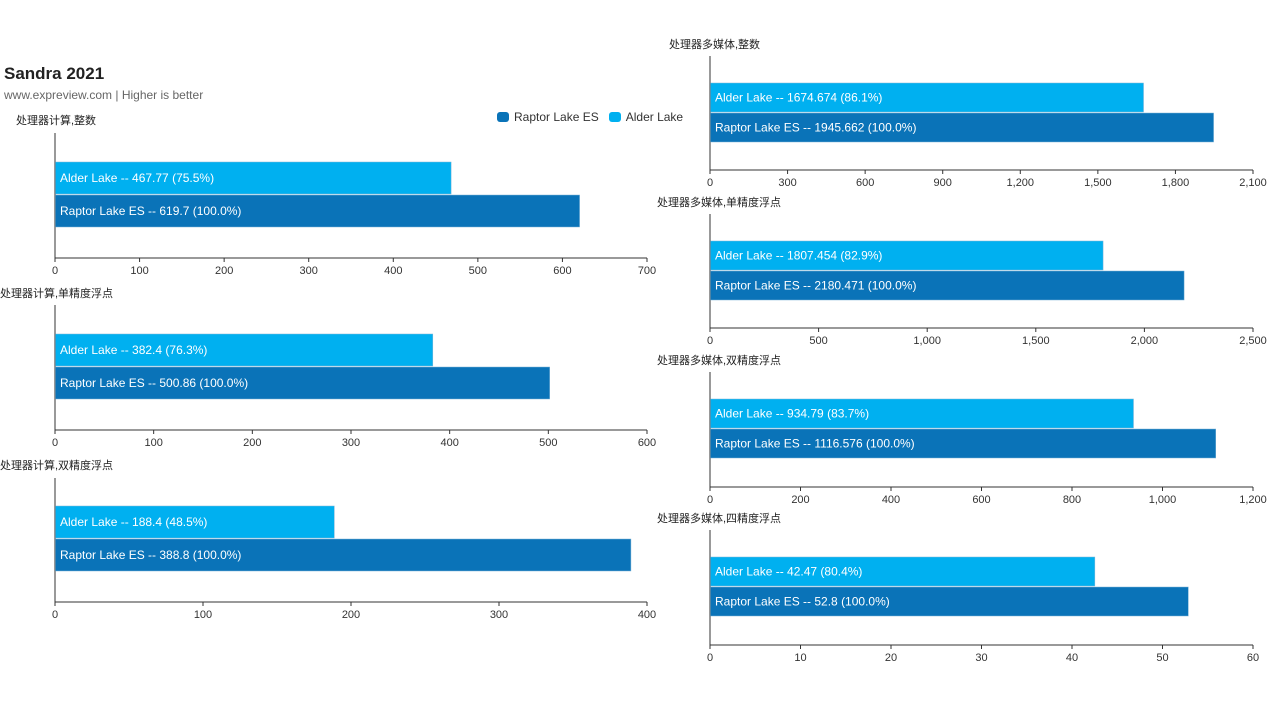  What do you see at coordinates (654, 117) in the screenshot?
I see `legend-label-alder: Alder Lake` at bounding box center [654, 117].